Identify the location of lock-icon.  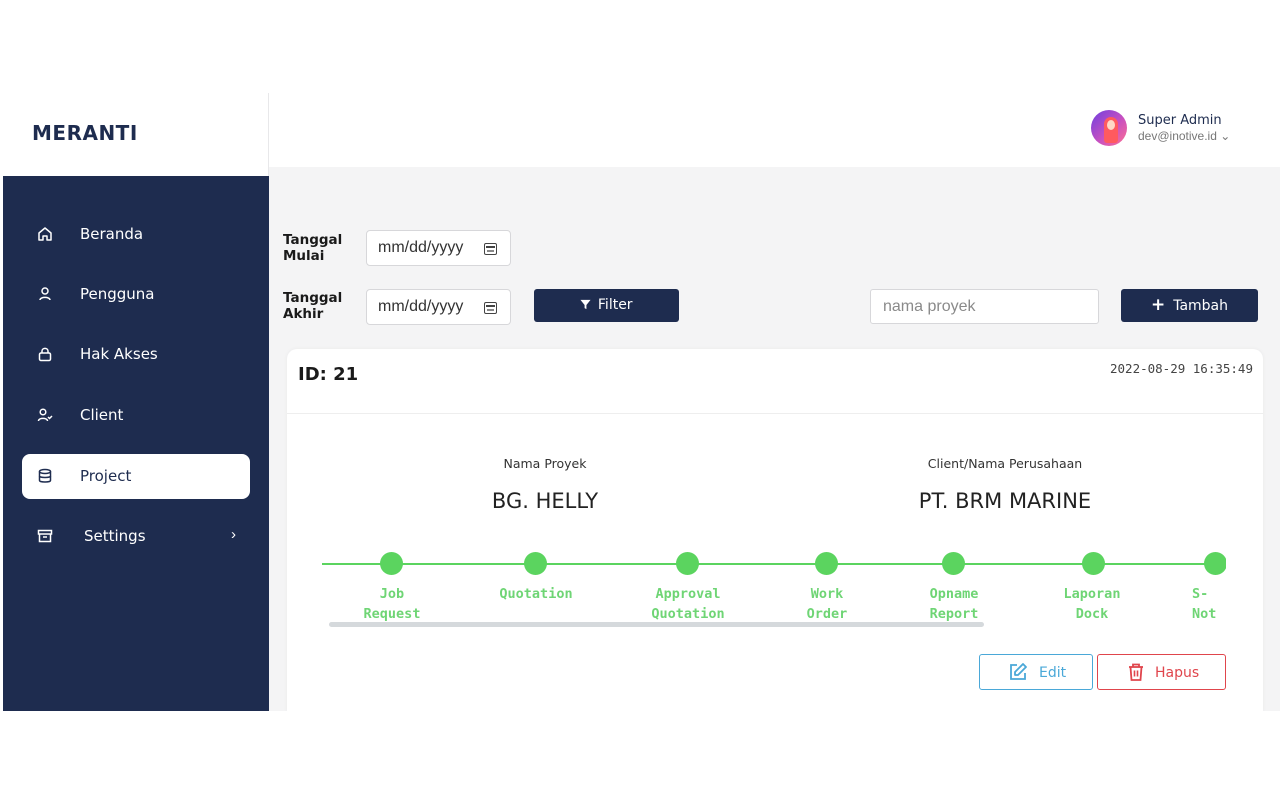
(45, 354).